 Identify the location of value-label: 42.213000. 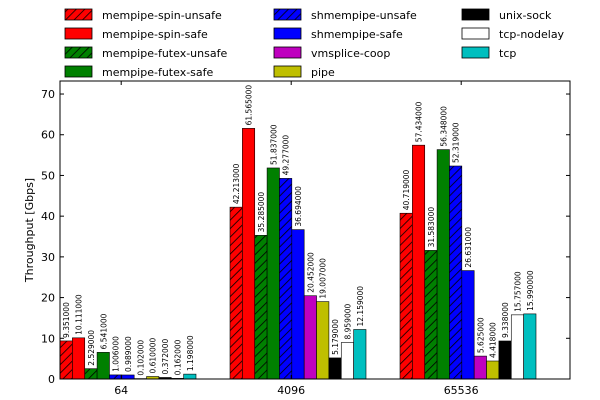
(236, 183).